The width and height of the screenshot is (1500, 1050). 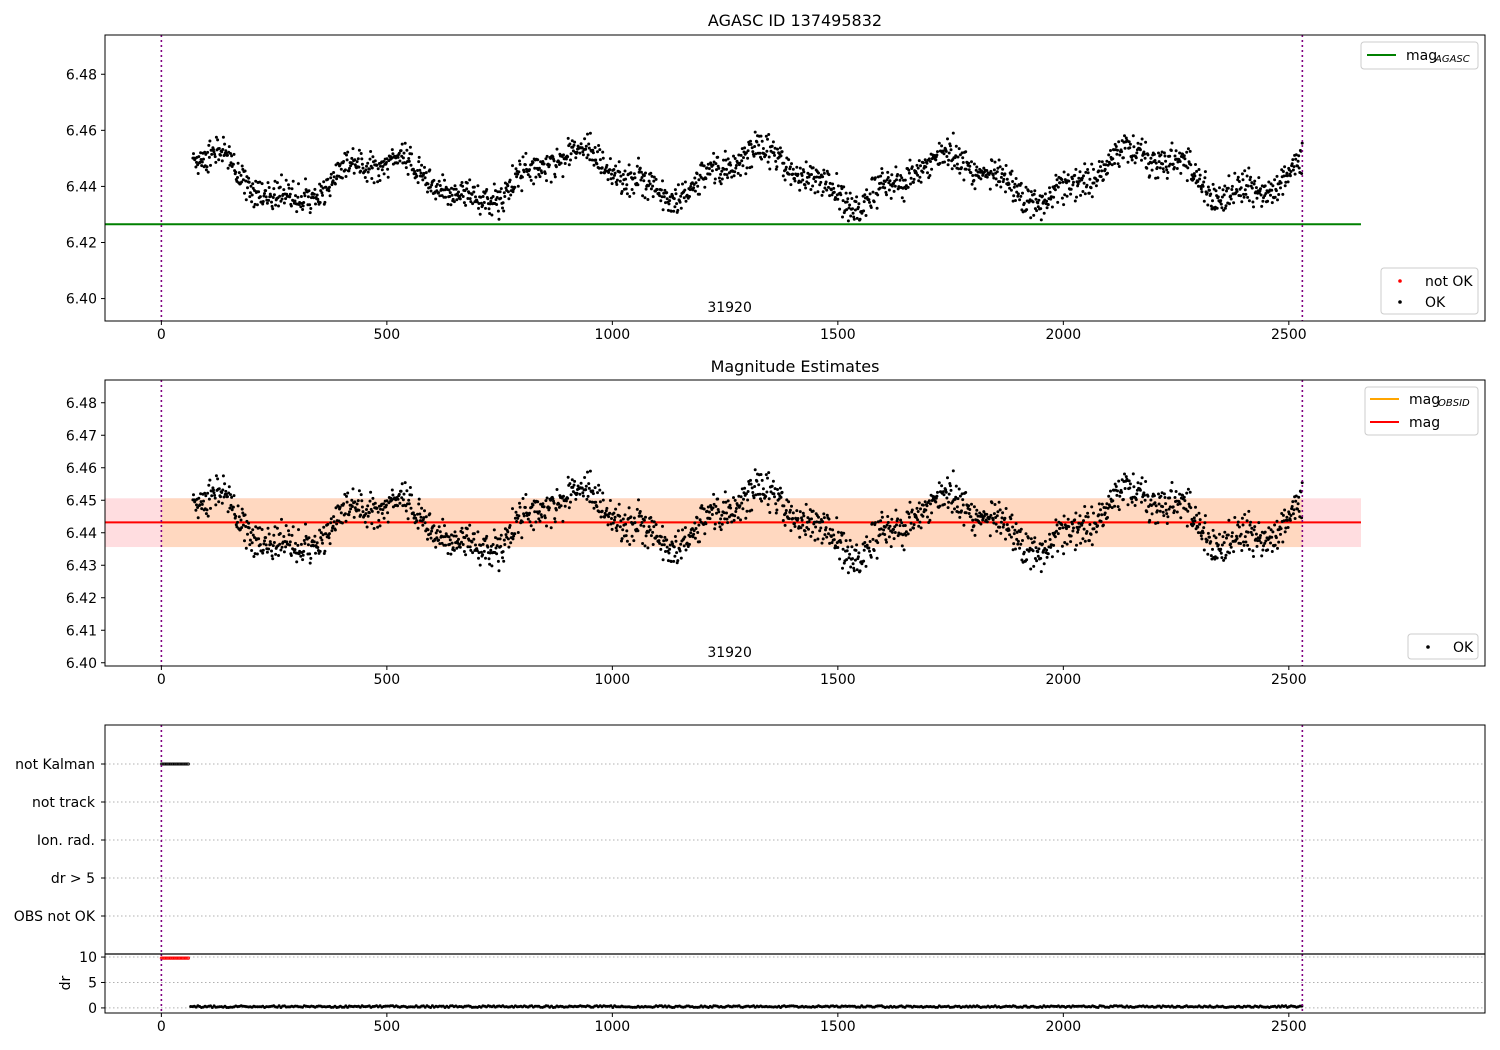 I want to click on flag-label: OBS not OK, so click(x=55, y=917).